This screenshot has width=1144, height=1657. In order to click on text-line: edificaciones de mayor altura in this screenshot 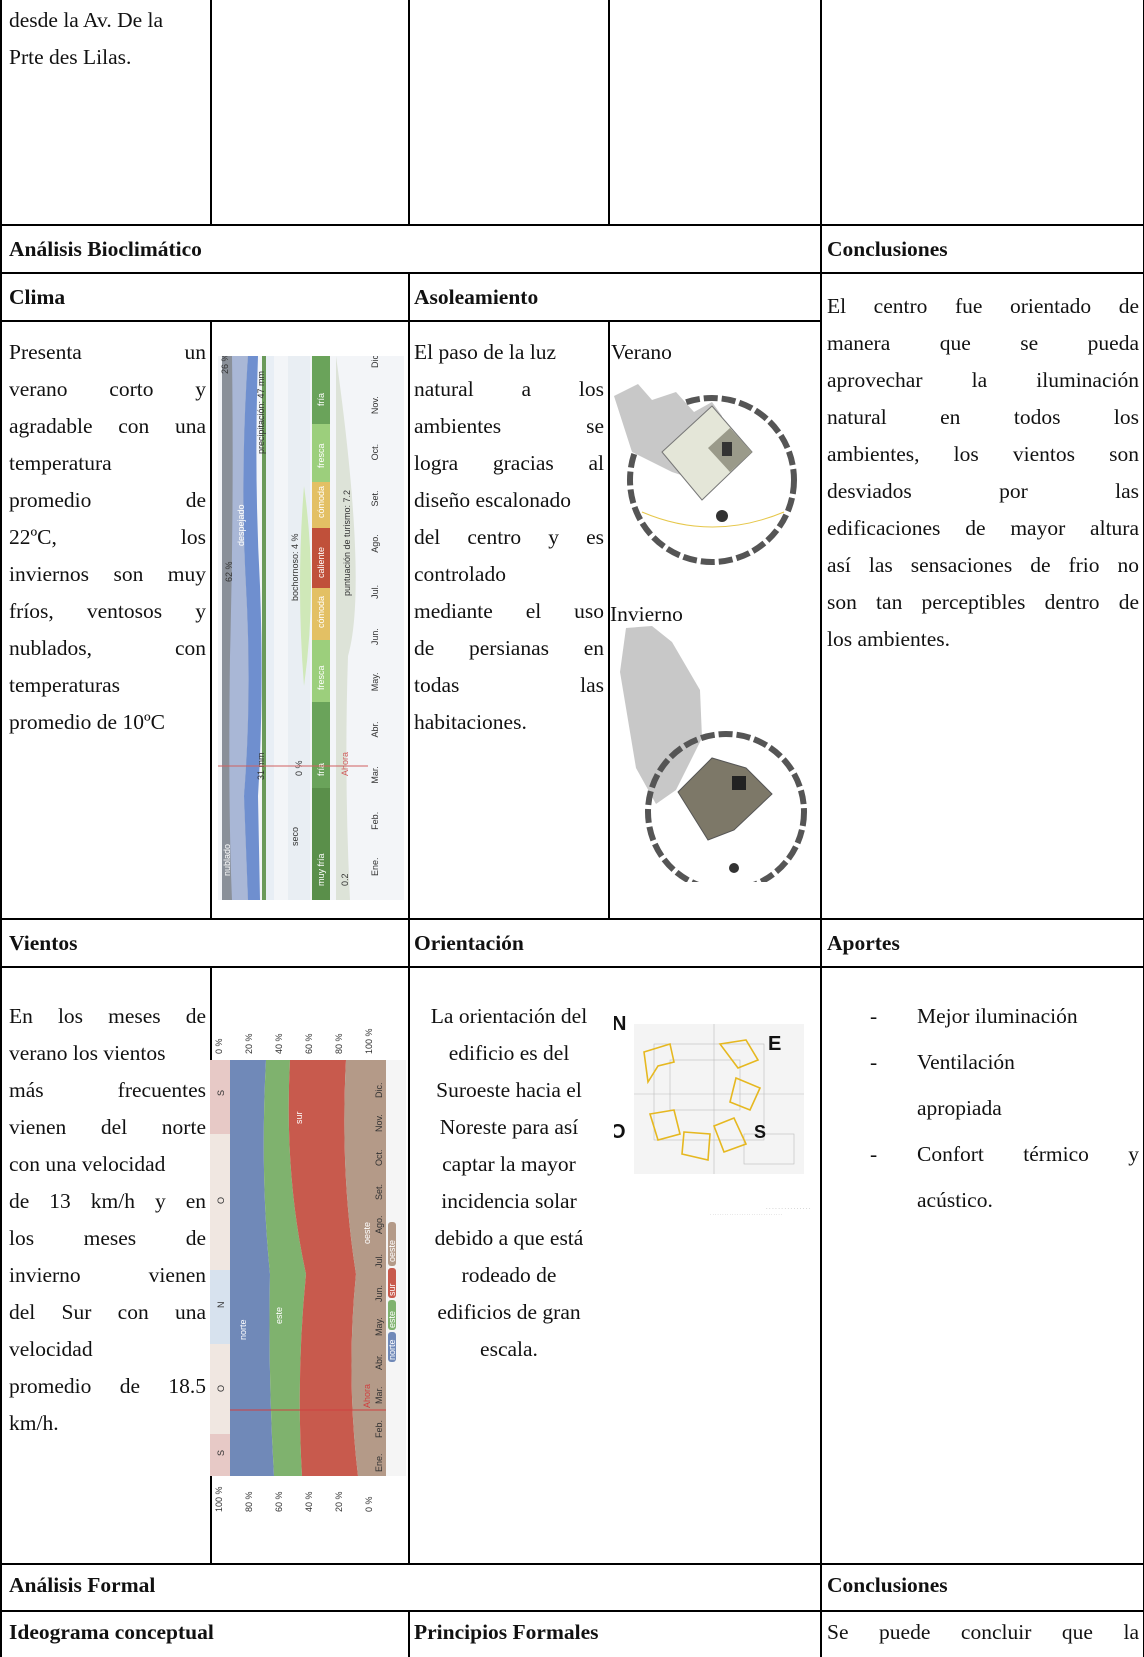, I will do `click(983, 528)`.